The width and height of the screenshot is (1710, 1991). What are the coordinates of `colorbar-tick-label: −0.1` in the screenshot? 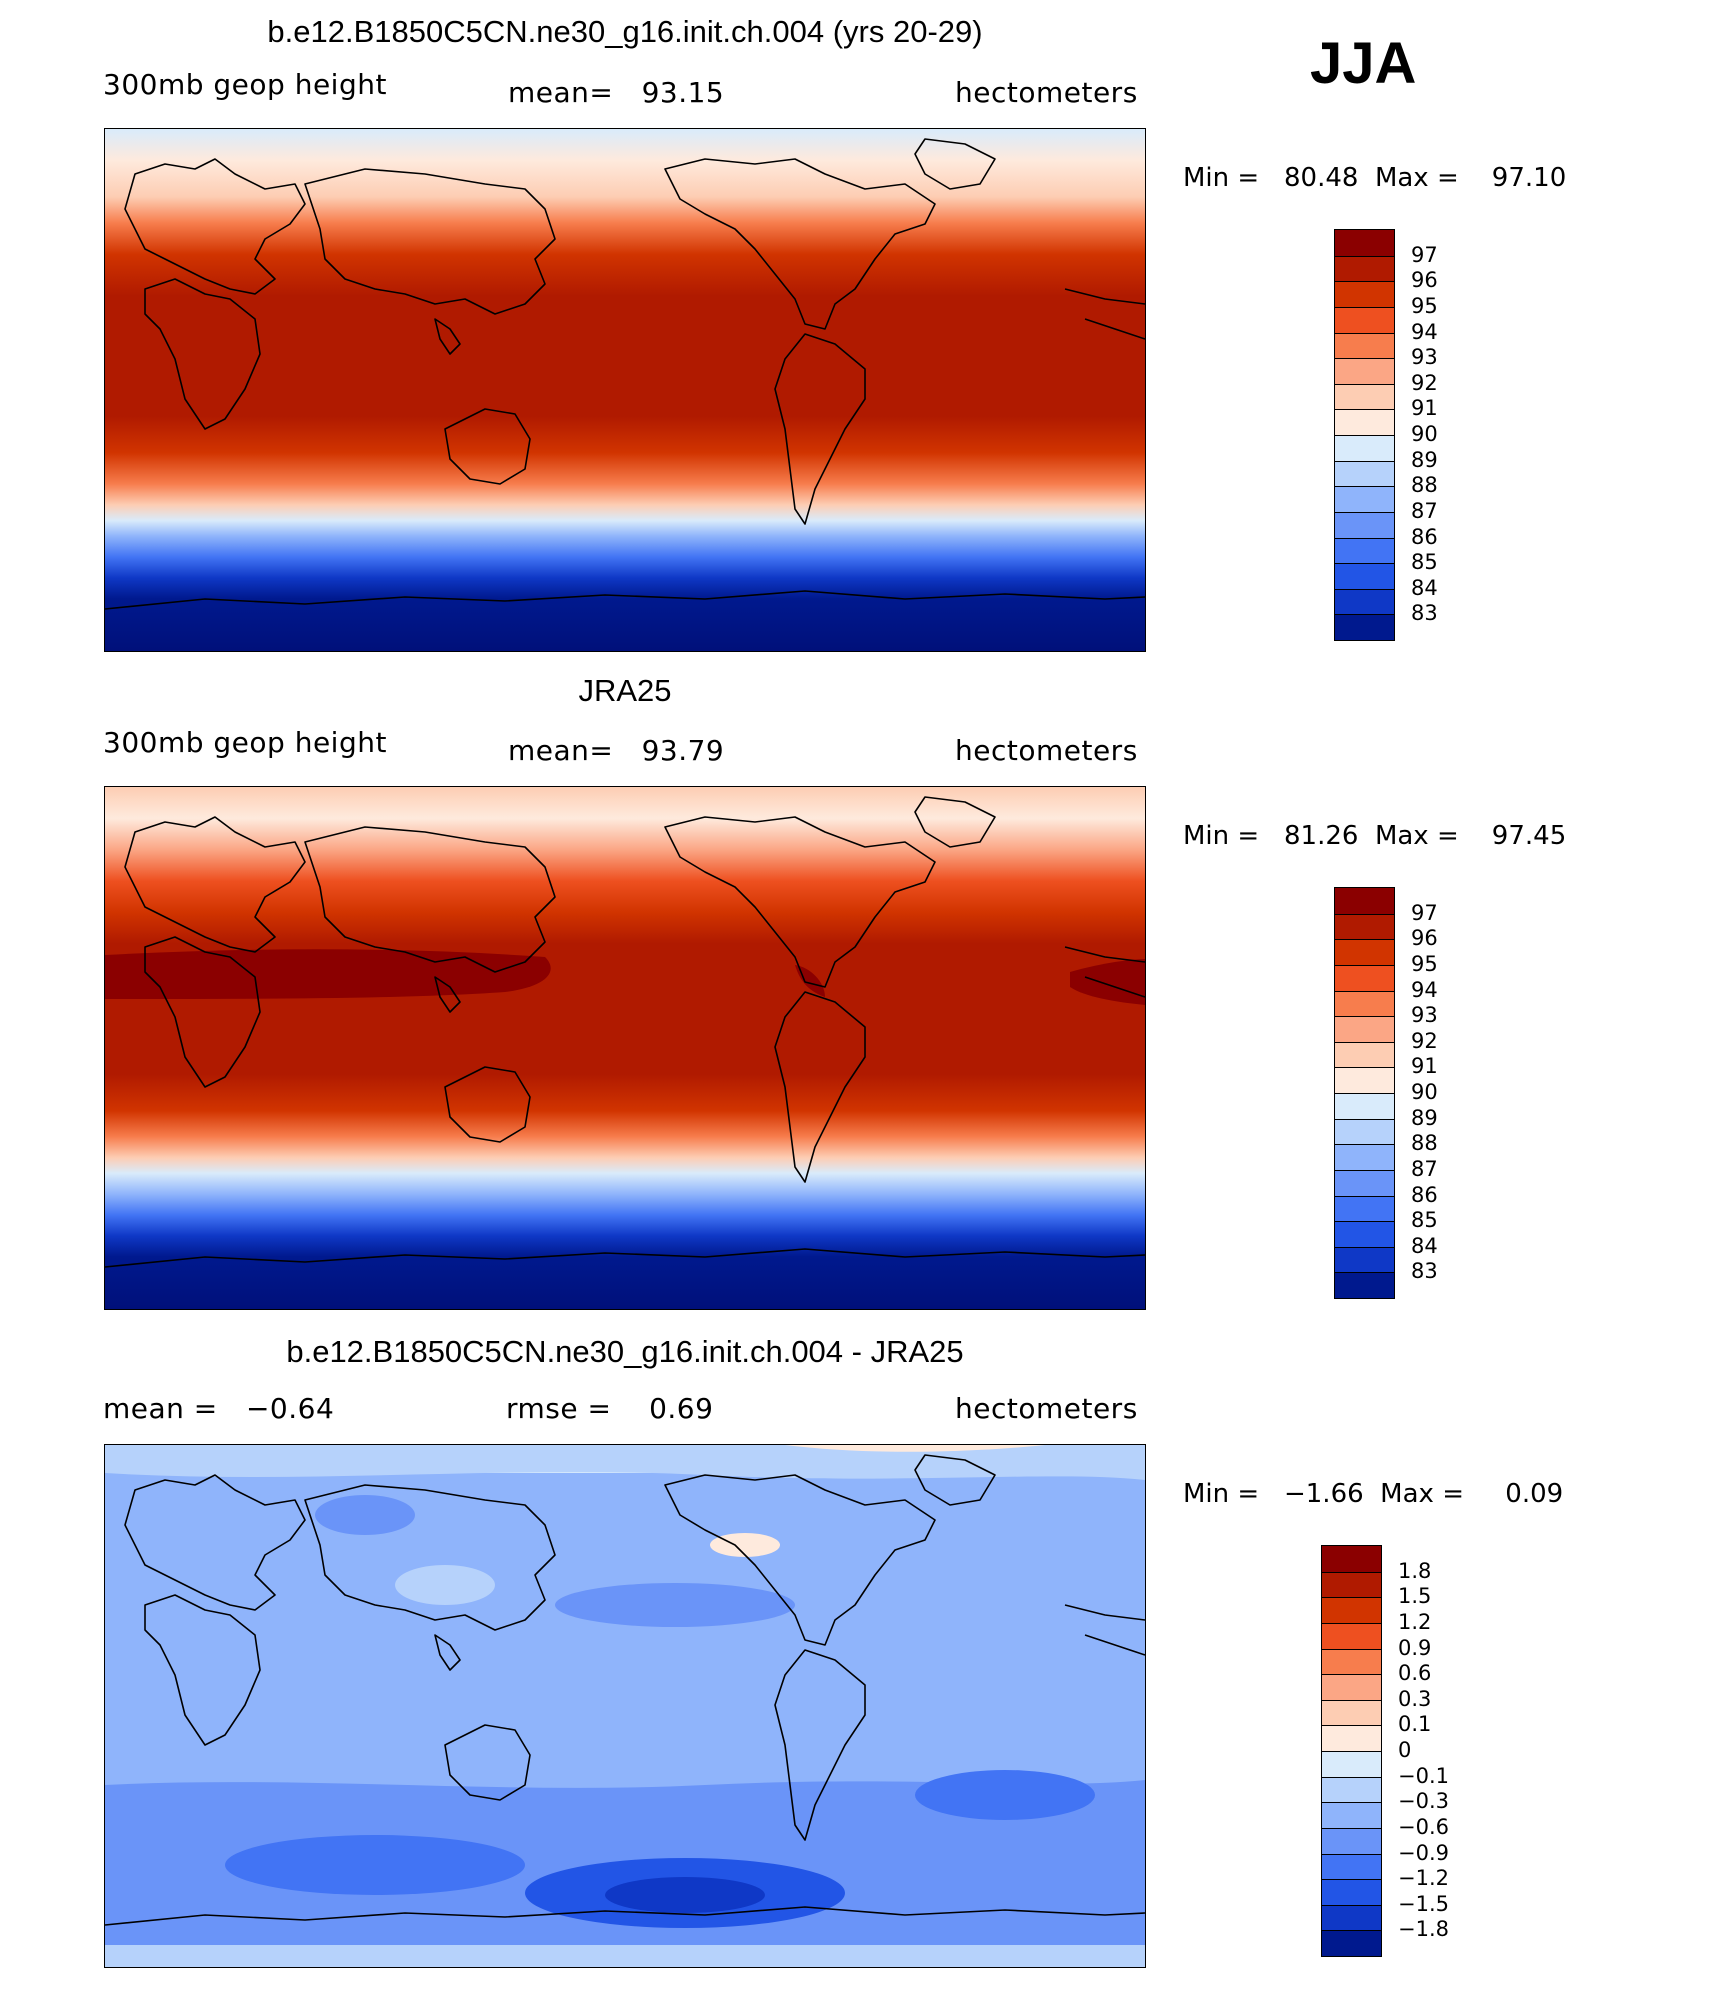 It's located at (1423, 1775).